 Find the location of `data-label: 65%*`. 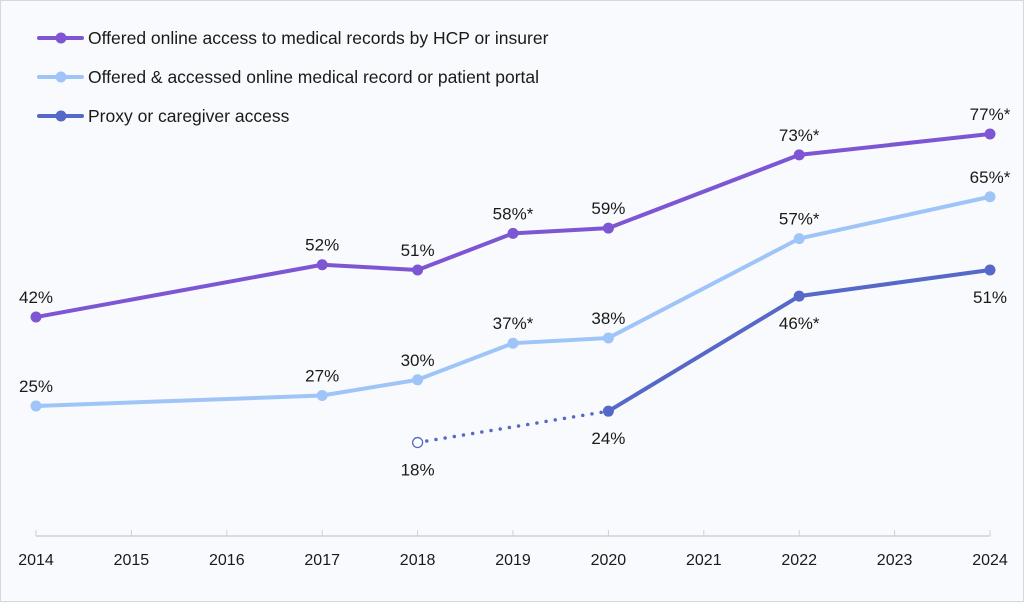

data-label: 65%* is located at coordinates (990, 177).